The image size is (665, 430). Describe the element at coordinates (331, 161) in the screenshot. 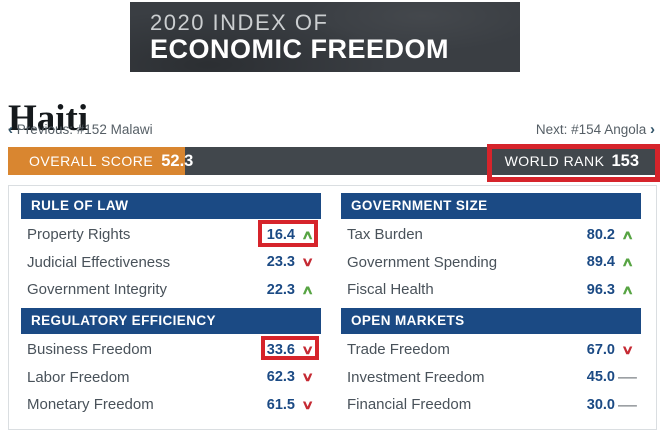

I see `score-bar: OVERALL SCORE 52.3 WORLD RANK 153` at that location.